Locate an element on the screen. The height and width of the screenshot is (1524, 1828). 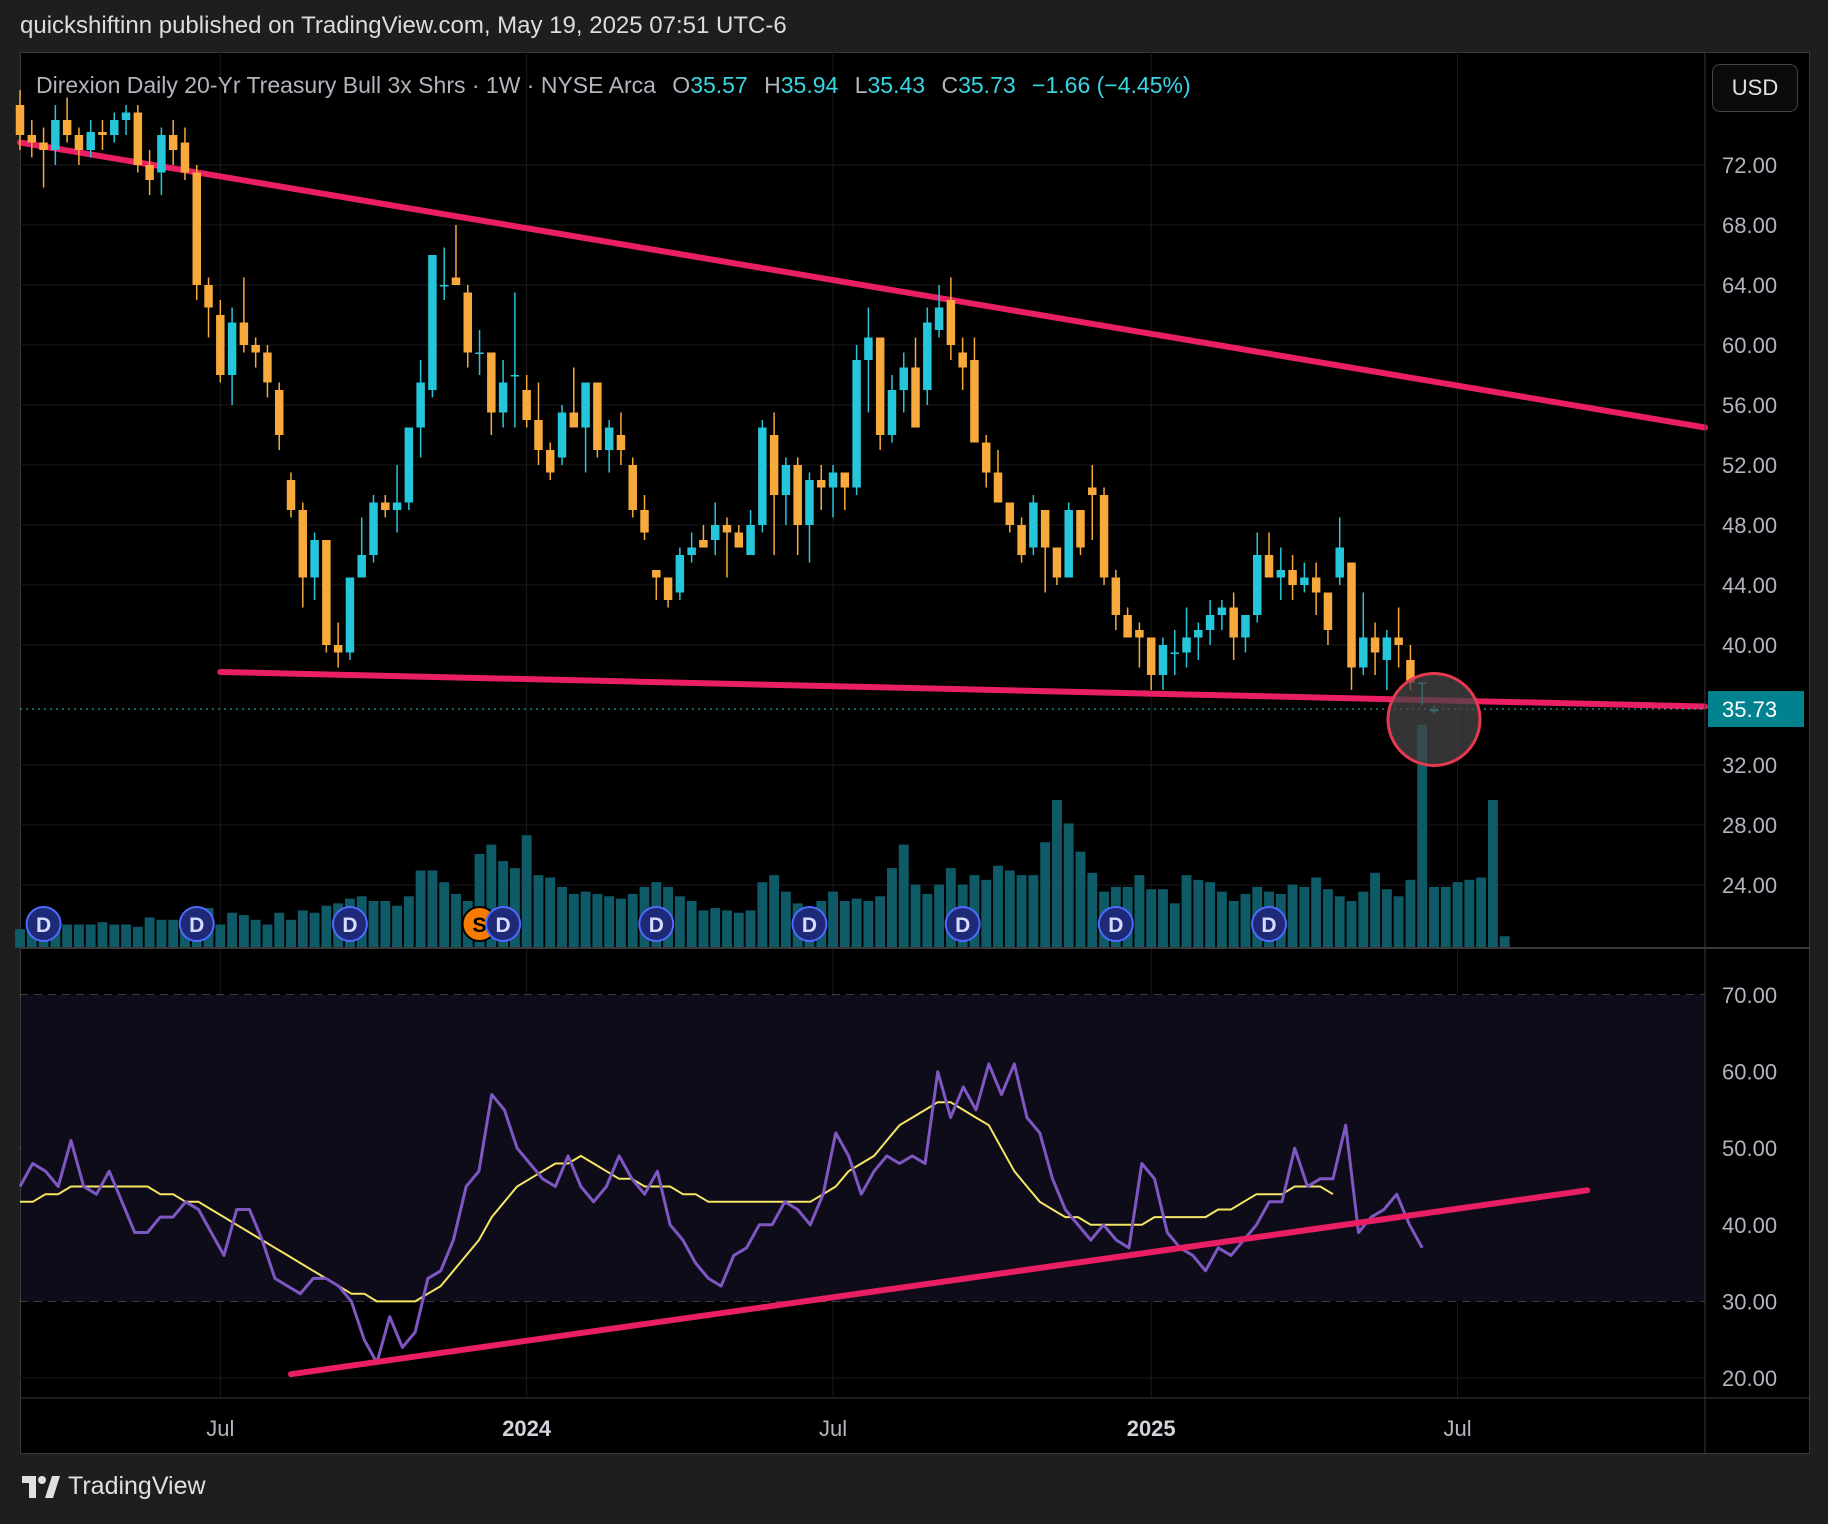
volume-bars is located at coordinates (762, 836).